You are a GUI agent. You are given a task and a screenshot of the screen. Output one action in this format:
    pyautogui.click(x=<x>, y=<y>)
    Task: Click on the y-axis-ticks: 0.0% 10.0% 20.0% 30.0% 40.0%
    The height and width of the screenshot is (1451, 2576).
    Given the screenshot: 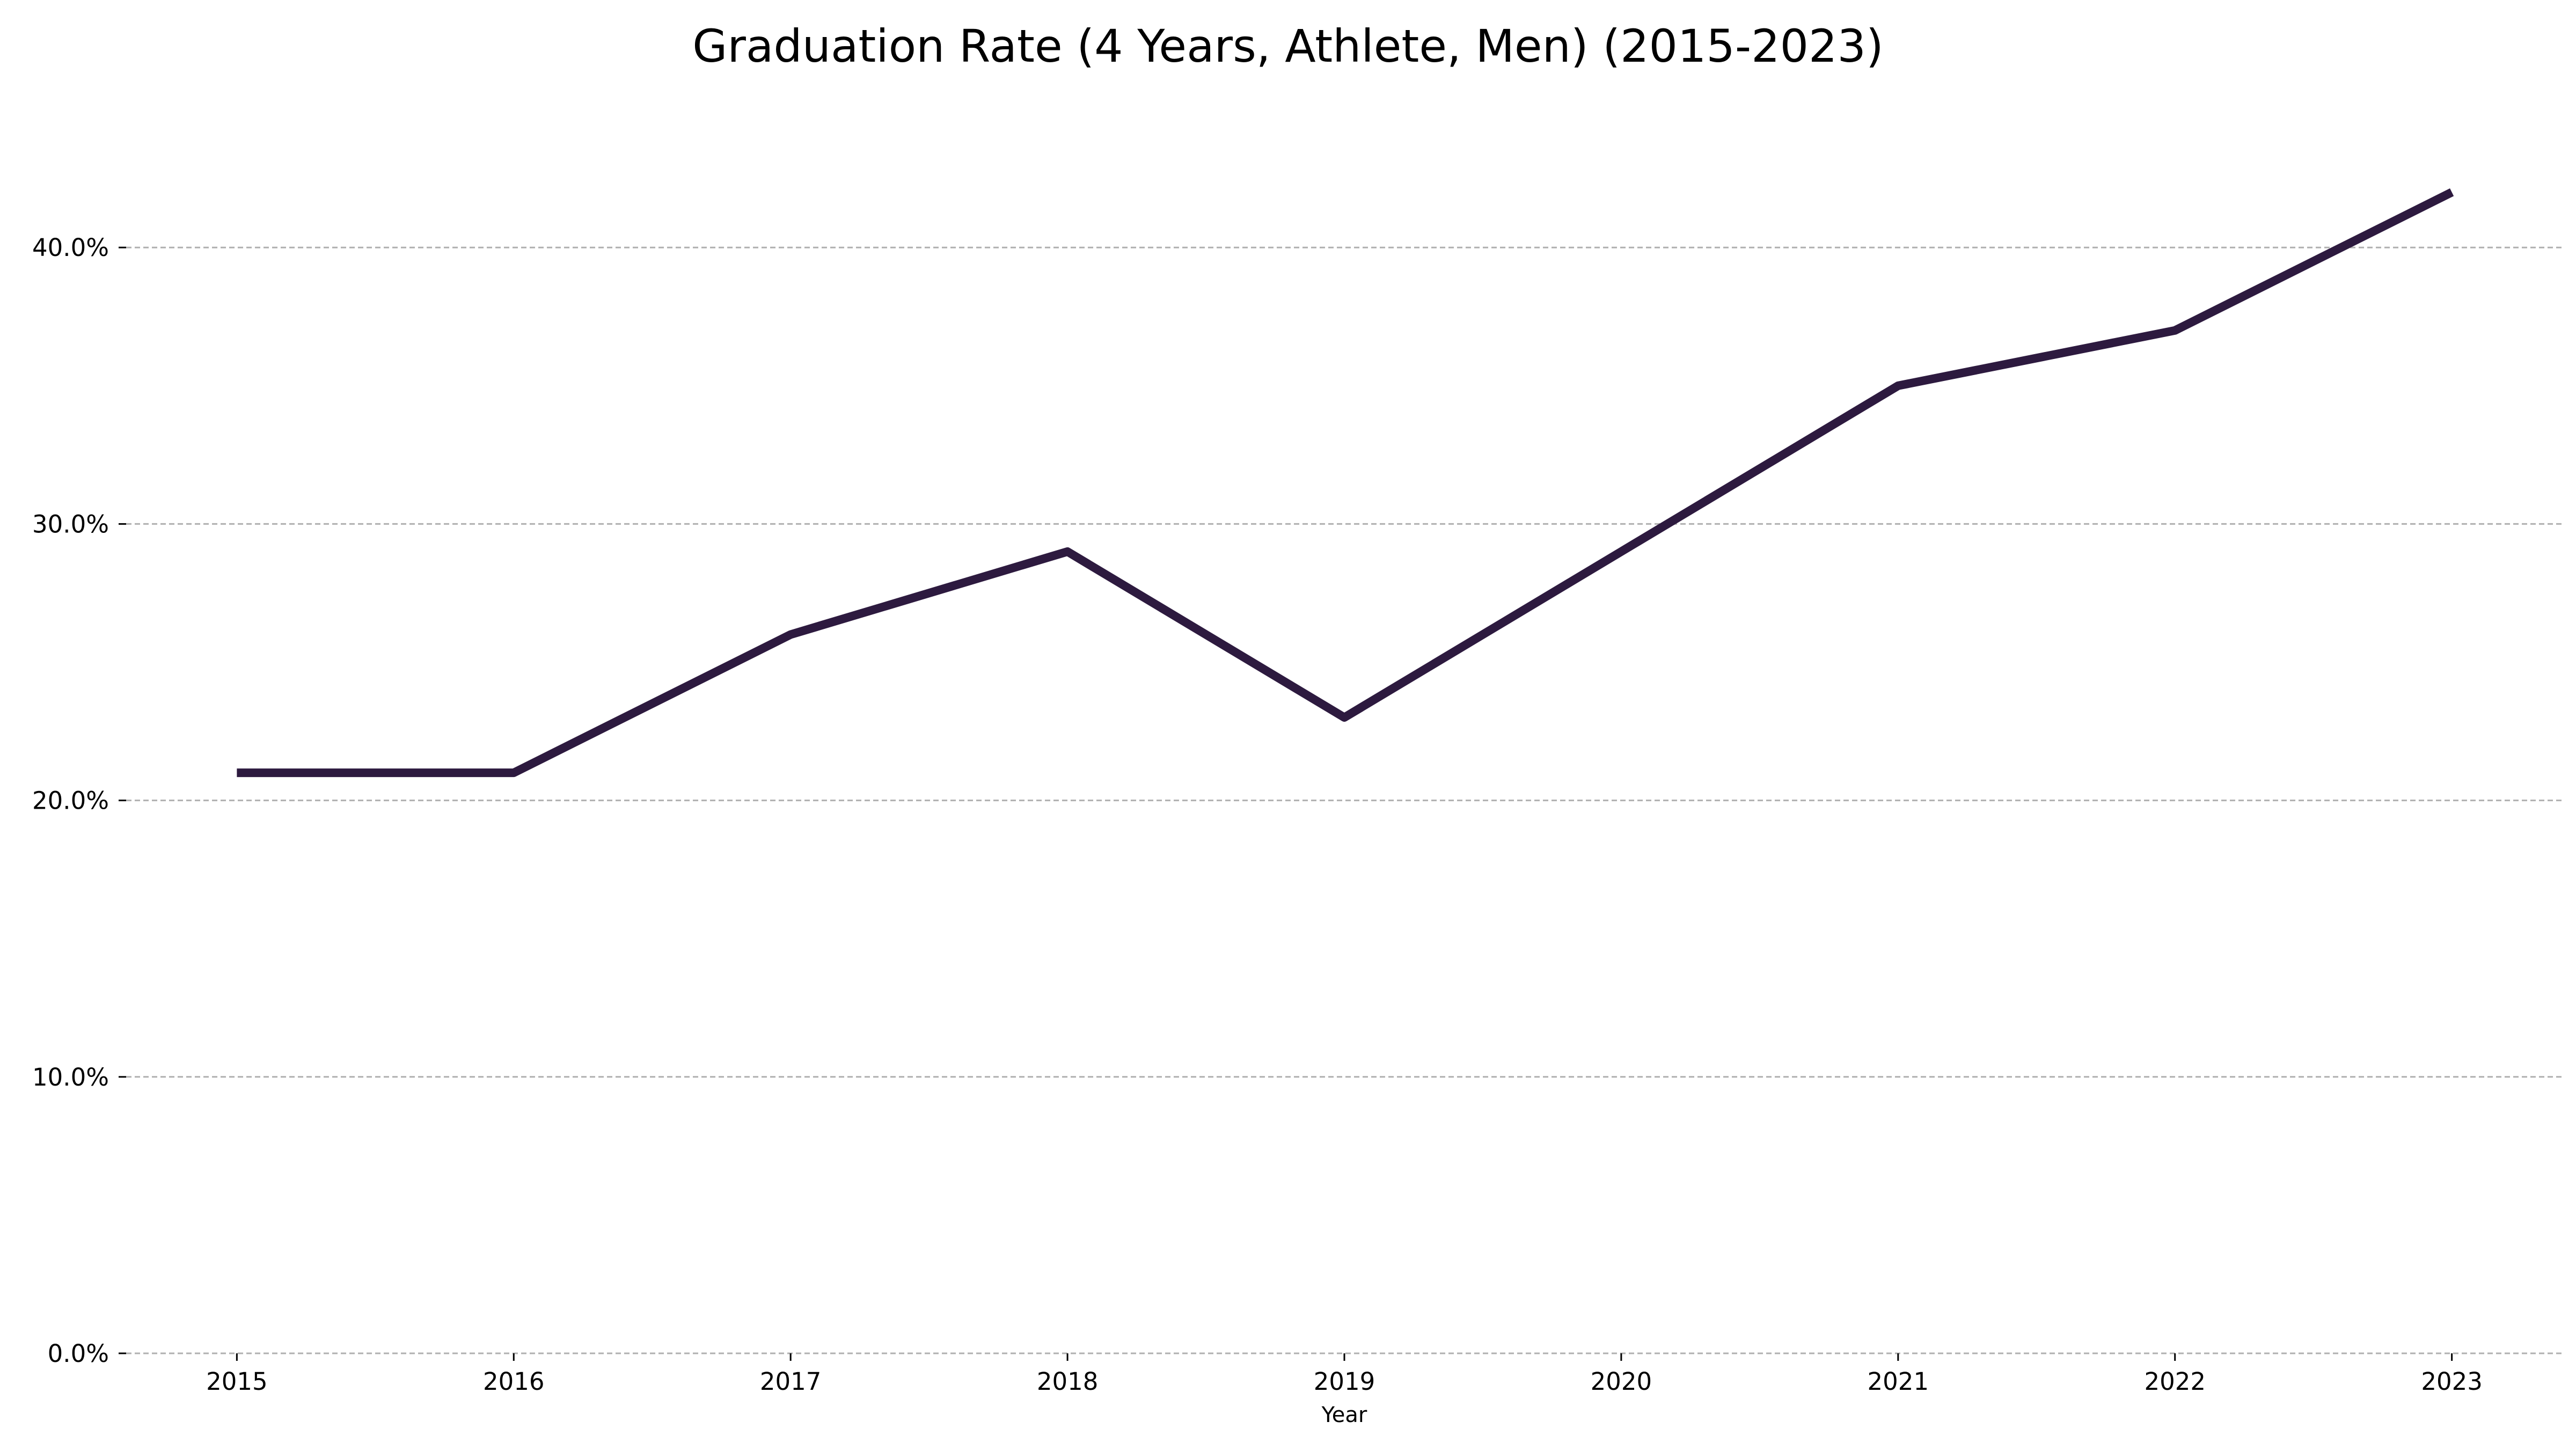 What is the action you would take?
    pyautogui.click(x=79, y=801)
    